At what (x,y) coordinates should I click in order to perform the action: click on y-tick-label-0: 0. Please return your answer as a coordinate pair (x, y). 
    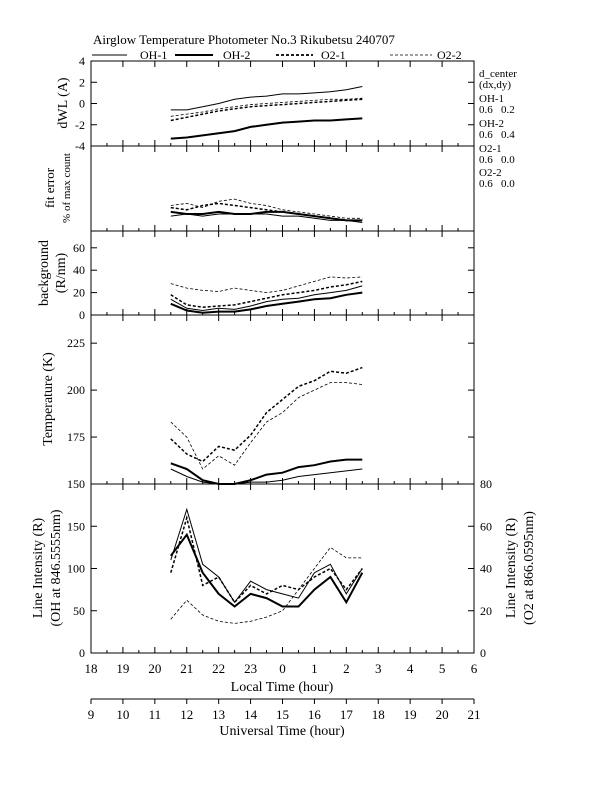
    Looking at the image, I should click on (82, 104).